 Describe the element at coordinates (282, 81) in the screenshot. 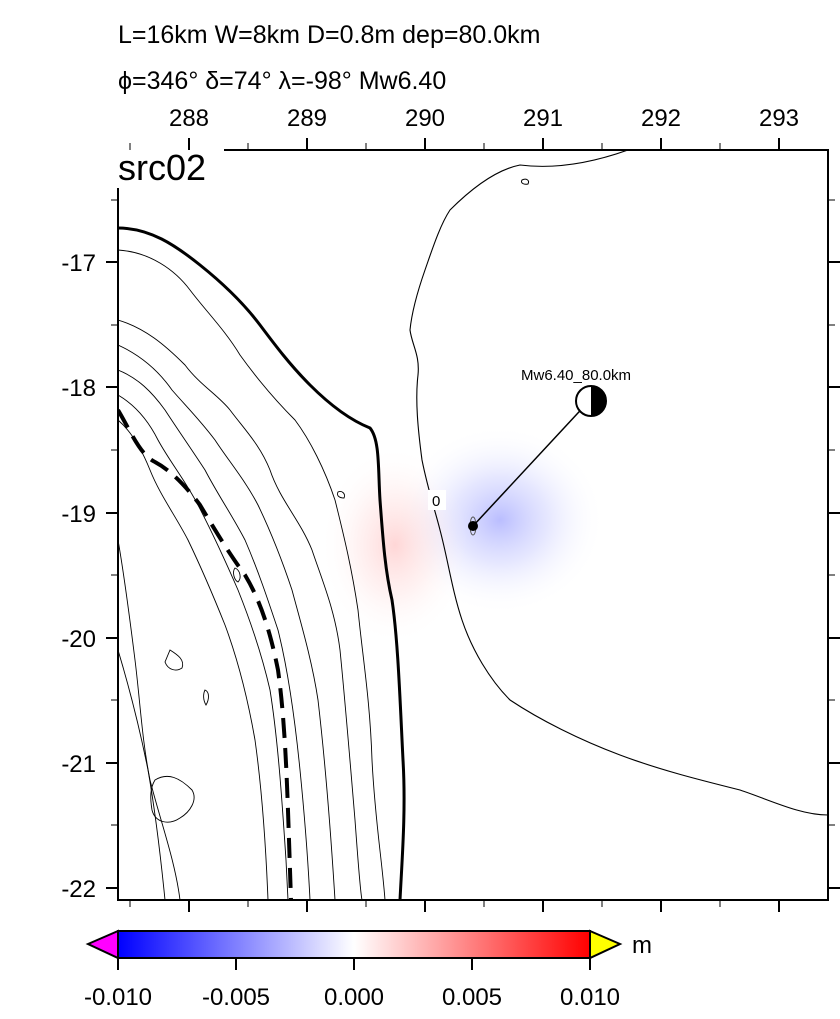

I see `title-line-2: ϕ=346° δ=74° λ=-98° Mw6.40` at that location.